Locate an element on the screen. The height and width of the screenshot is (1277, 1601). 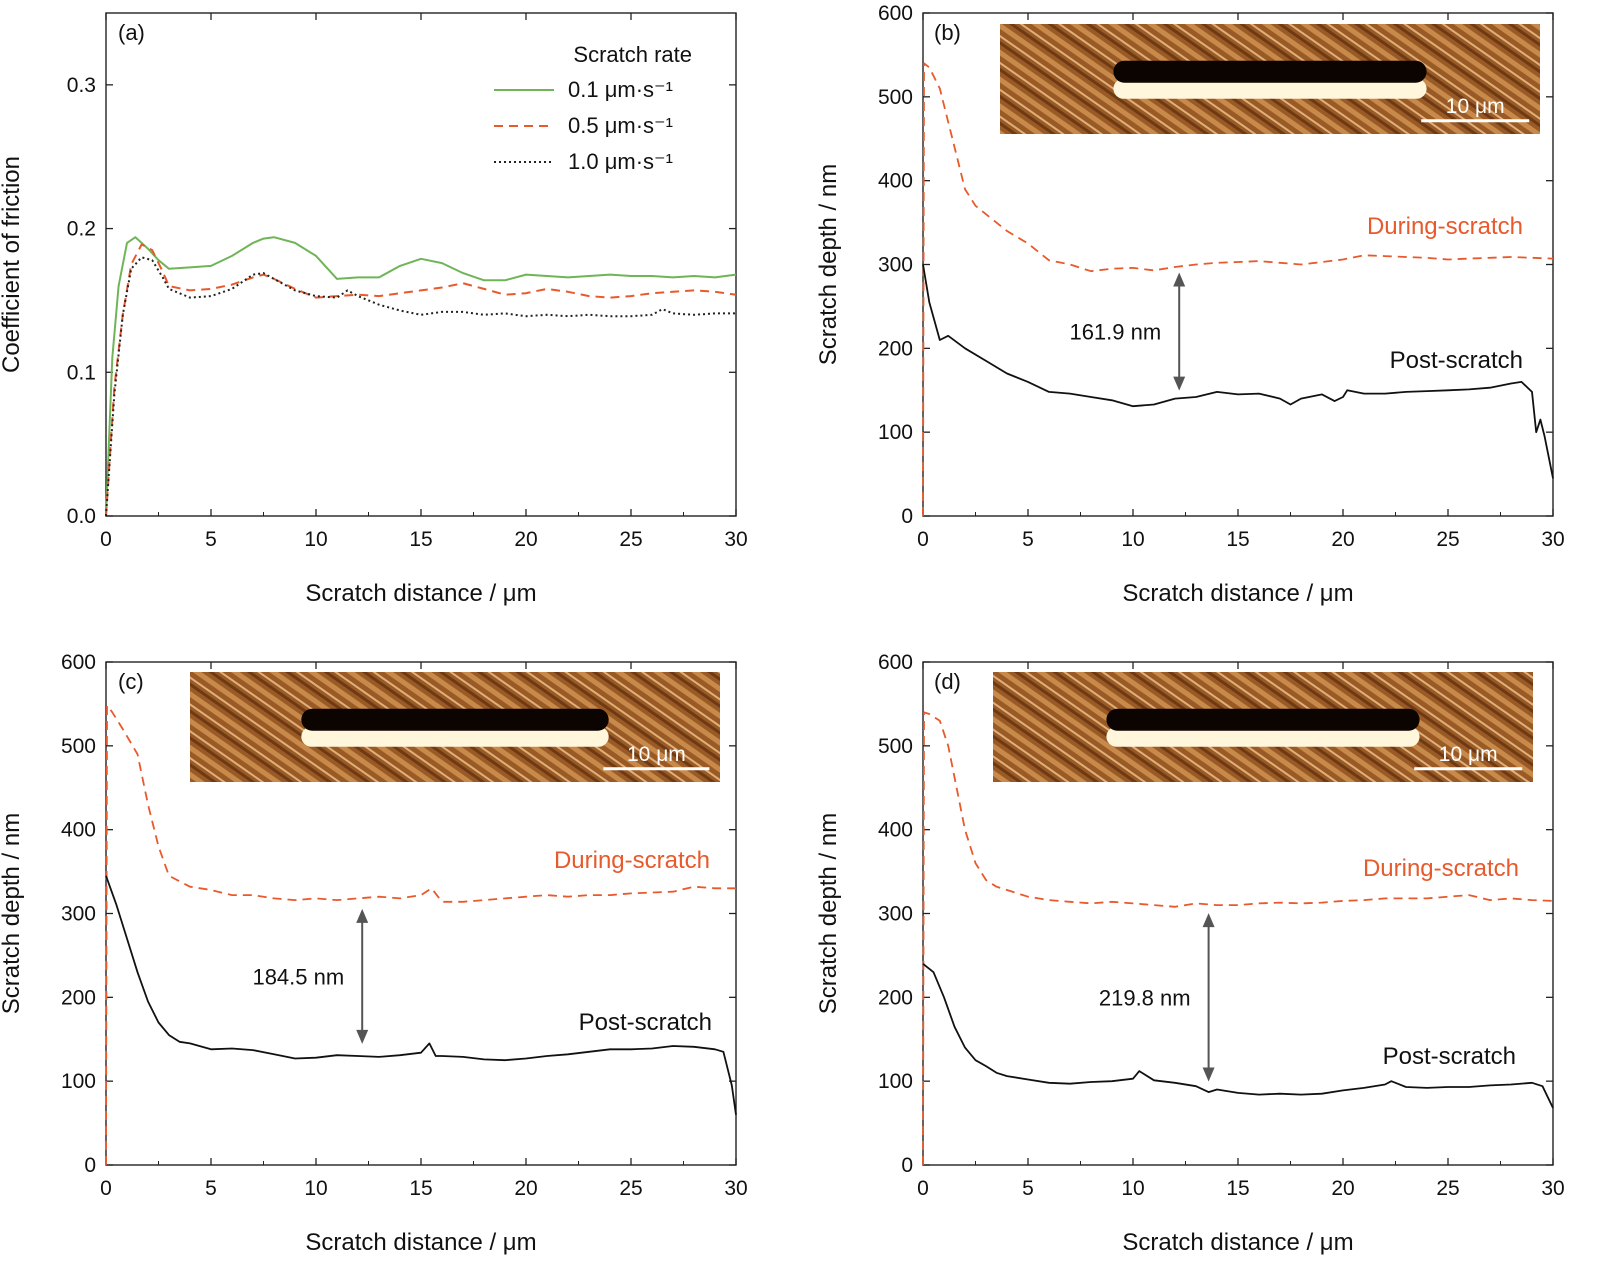
y-tick-label: 0.2 is located at coordinates (81, 229).